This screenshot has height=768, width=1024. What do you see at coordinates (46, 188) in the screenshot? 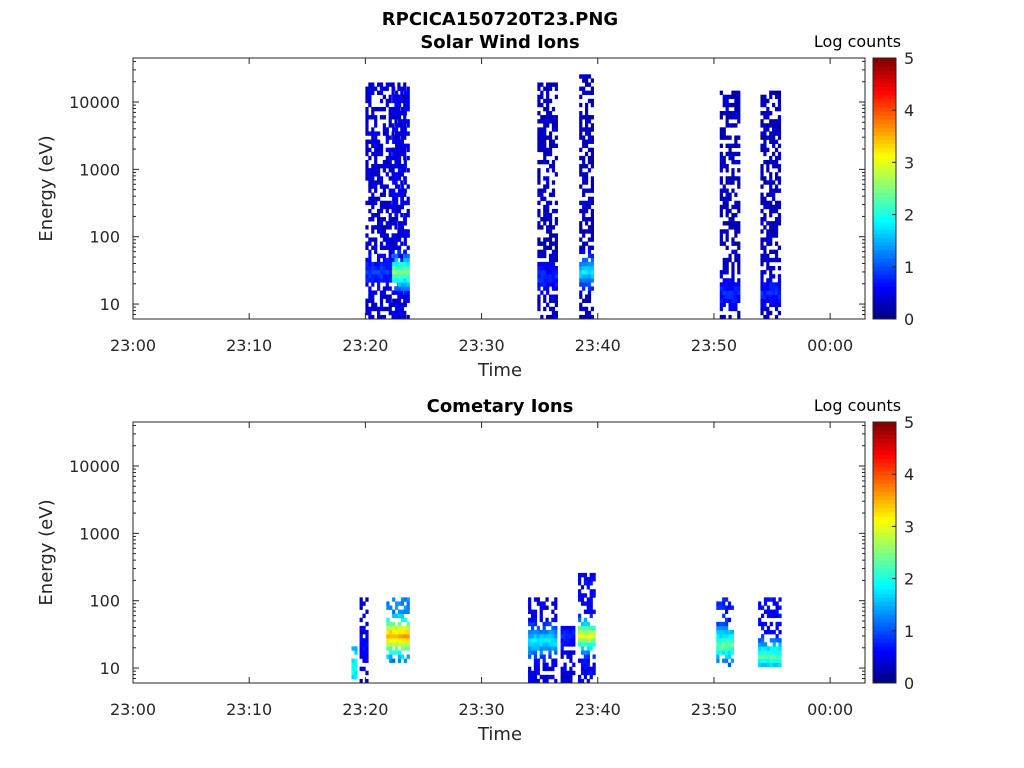
I see `y-axis-label: Energy (eV)` at bounding box center [46, 188].